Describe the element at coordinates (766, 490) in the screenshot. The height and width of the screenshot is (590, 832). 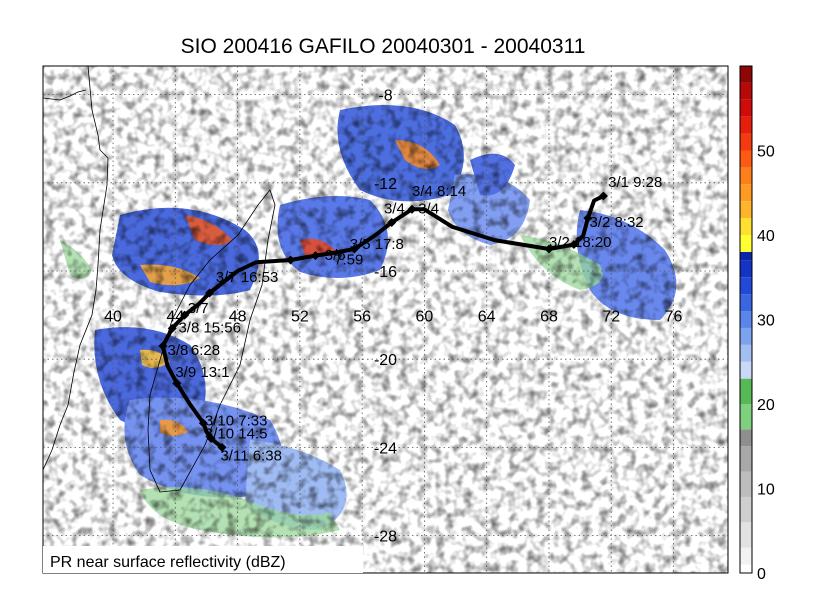
I see `colorbar-label: 10` at that location.